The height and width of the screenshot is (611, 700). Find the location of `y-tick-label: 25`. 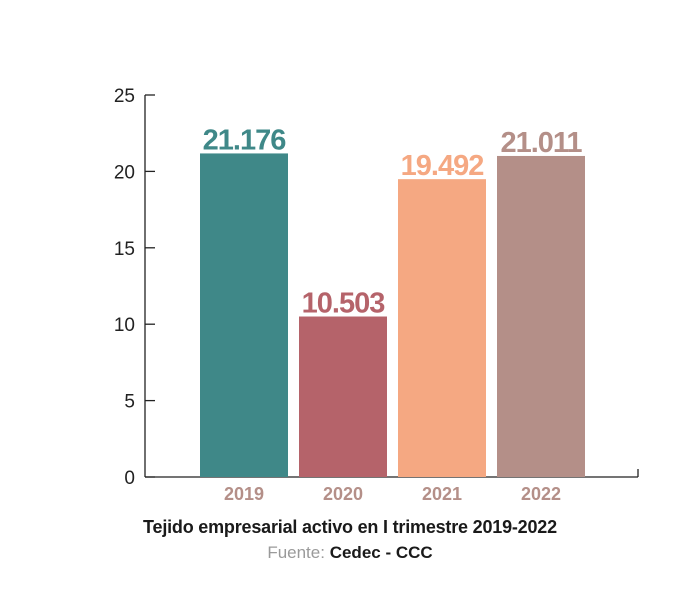

y-tick-label: 25 is located at coordinates (124, 96).